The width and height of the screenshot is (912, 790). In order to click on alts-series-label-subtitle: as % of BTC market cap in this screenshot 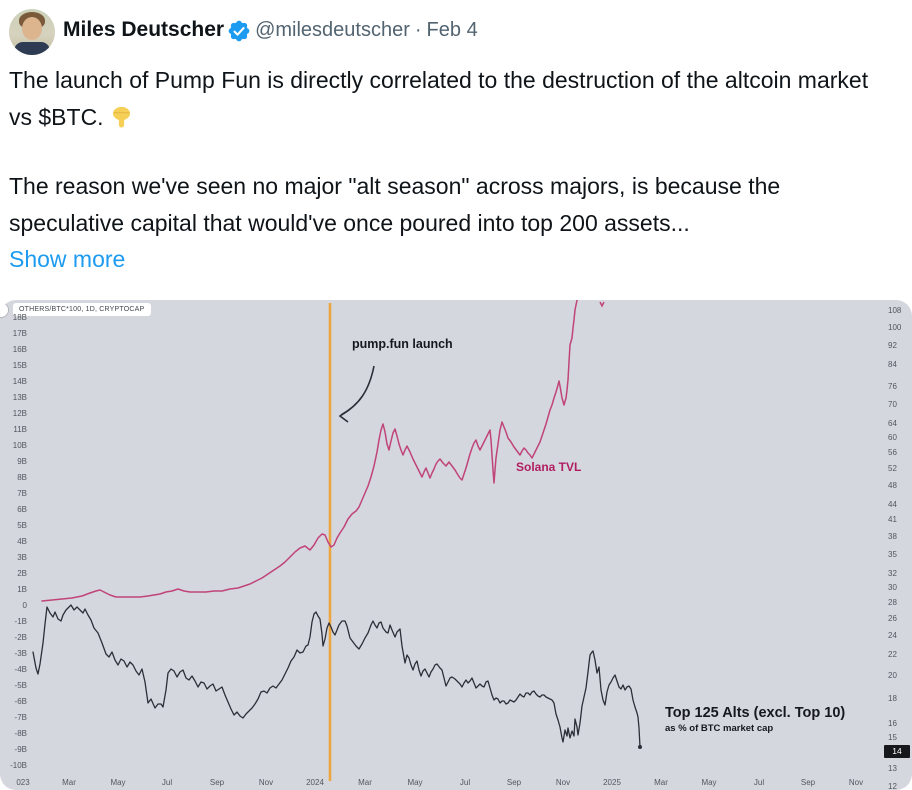, I will do `click(719, 728)`.